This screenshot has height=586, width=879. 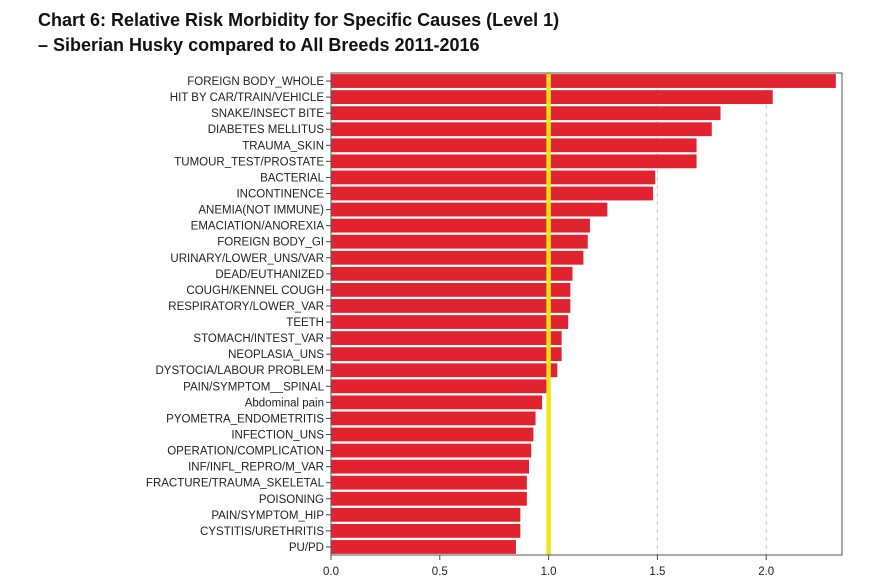 What do you see at coordinates (246, 307) in the screenshot?
I see `category-label: RESPIRATORY/LOWER_VAR` at bounding box center [246, 307].